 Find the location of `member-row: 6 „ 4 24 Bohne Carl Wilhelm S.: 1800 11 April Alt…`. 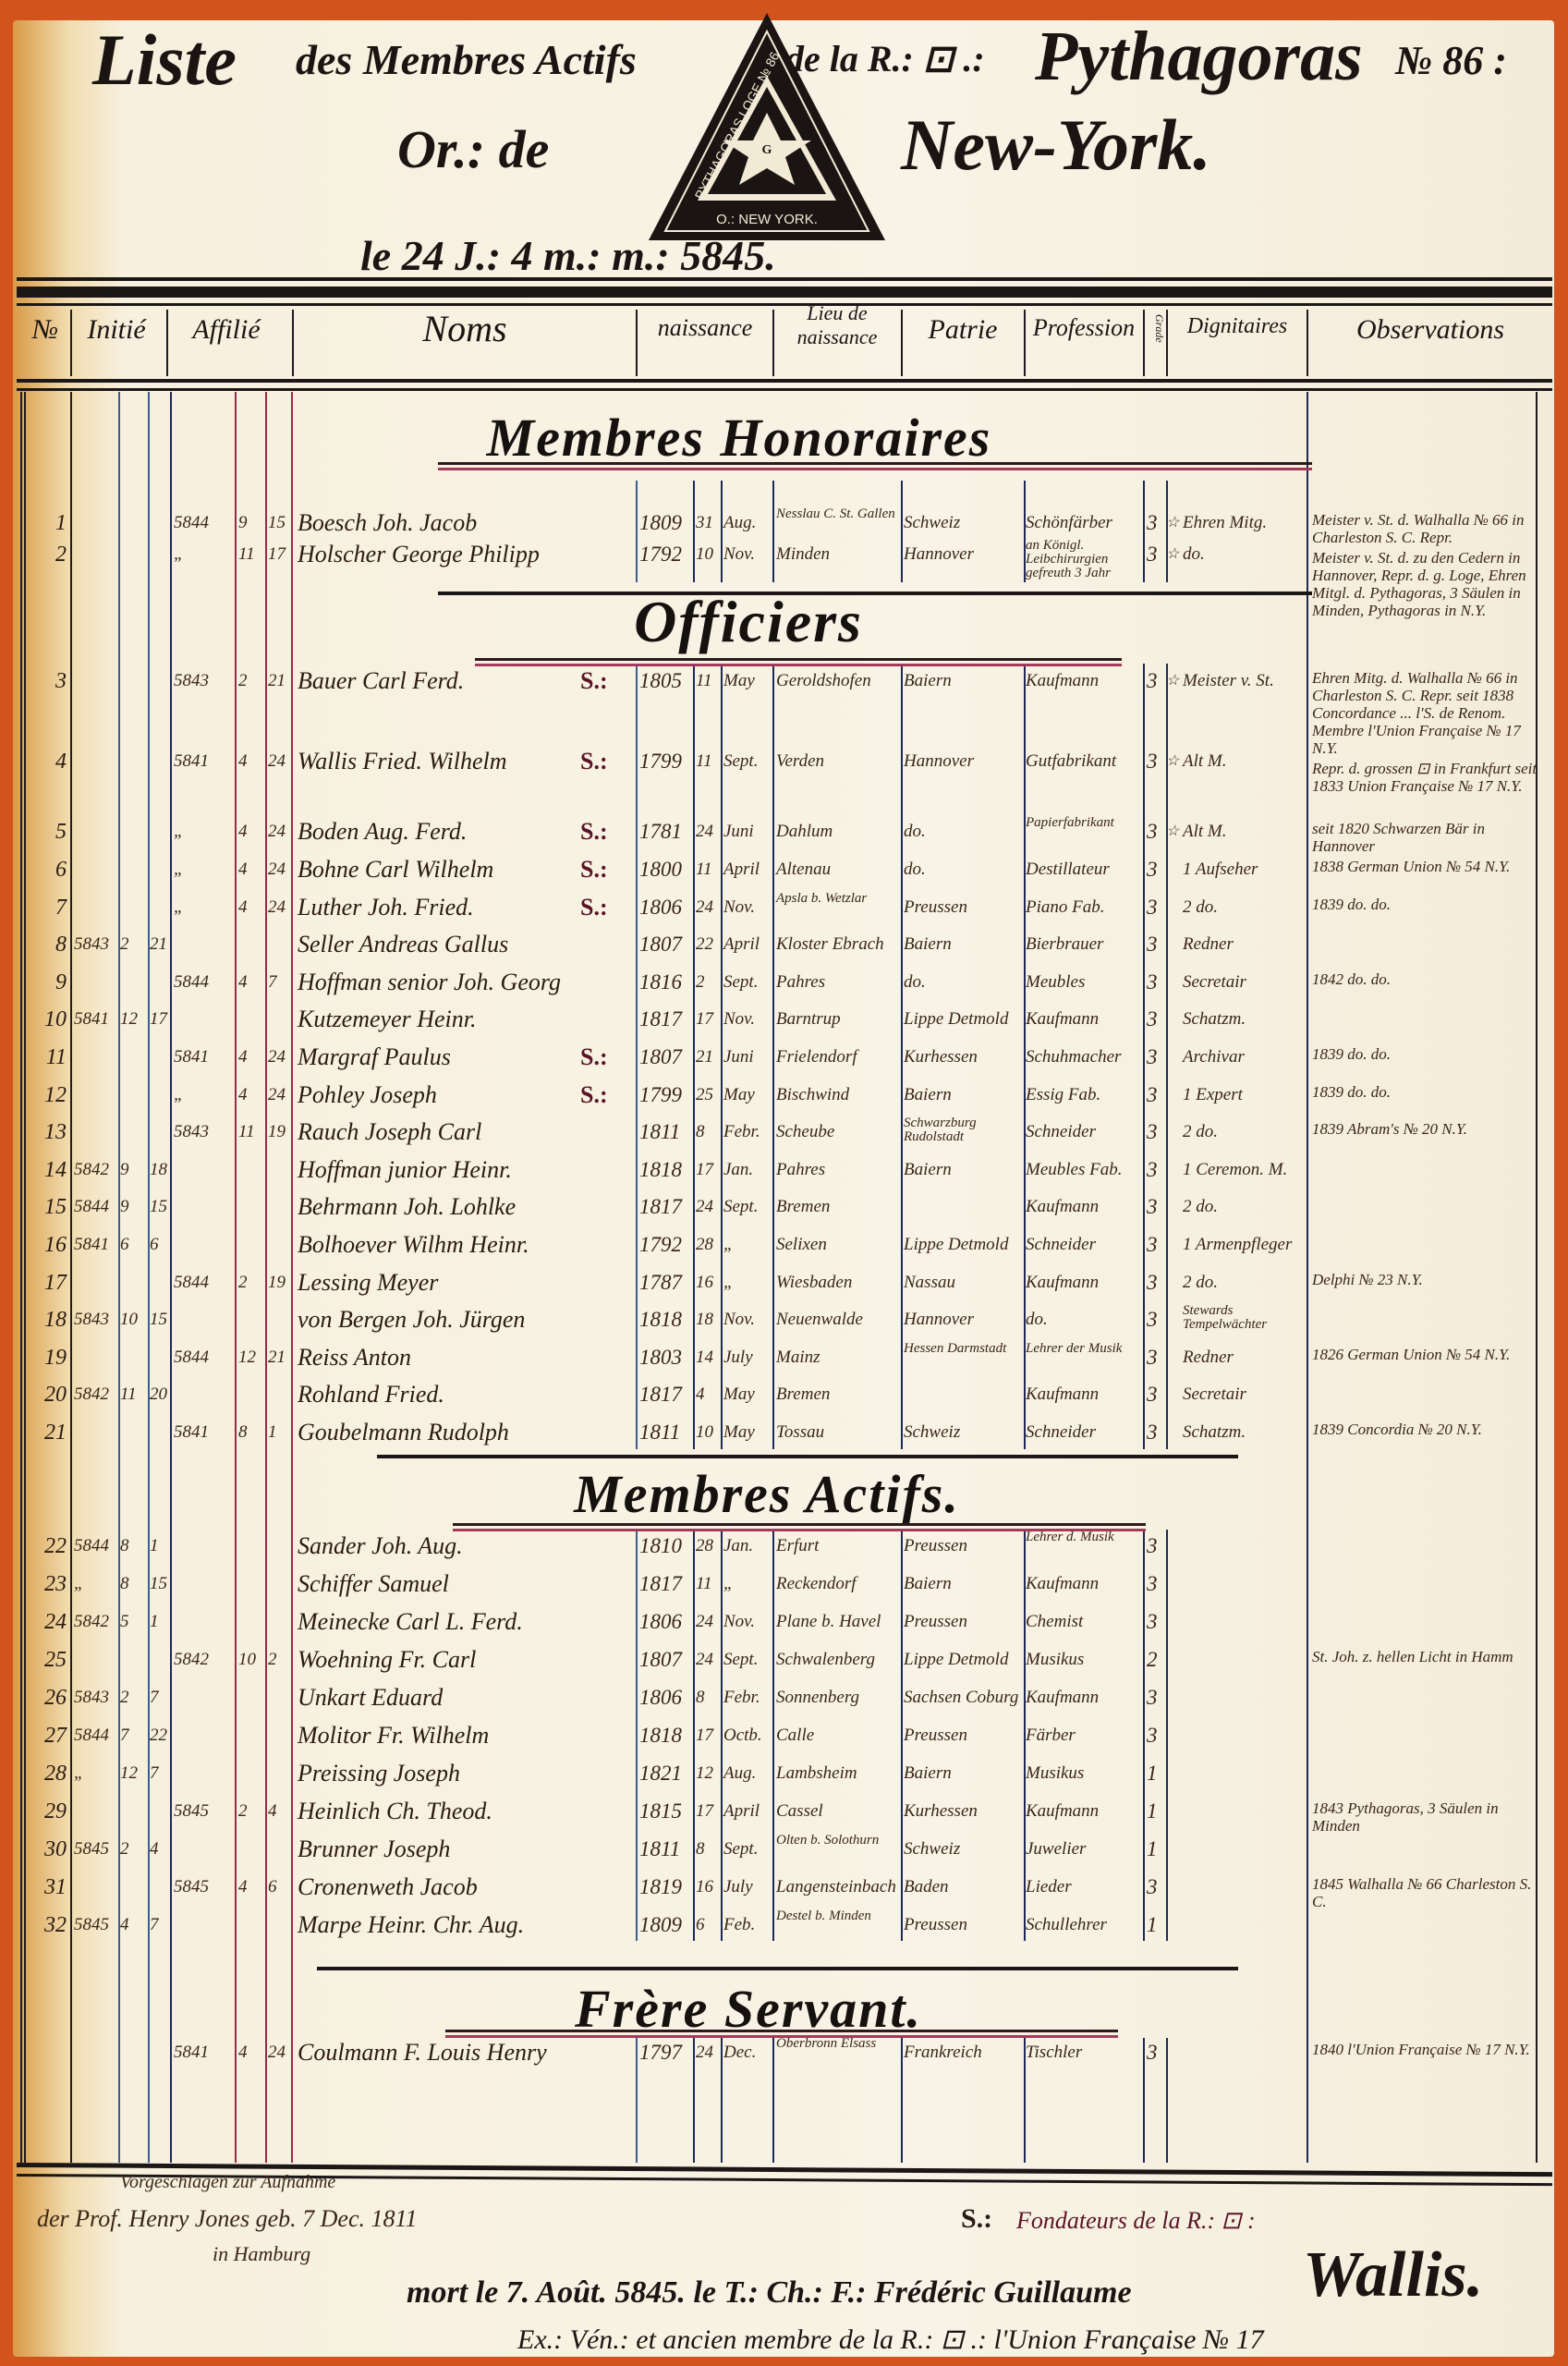

member-row: 6 „ 4 24 Bohne Carl Wilhelm S.: 1800 11 April Alt… is located at coordinates (784, 871).